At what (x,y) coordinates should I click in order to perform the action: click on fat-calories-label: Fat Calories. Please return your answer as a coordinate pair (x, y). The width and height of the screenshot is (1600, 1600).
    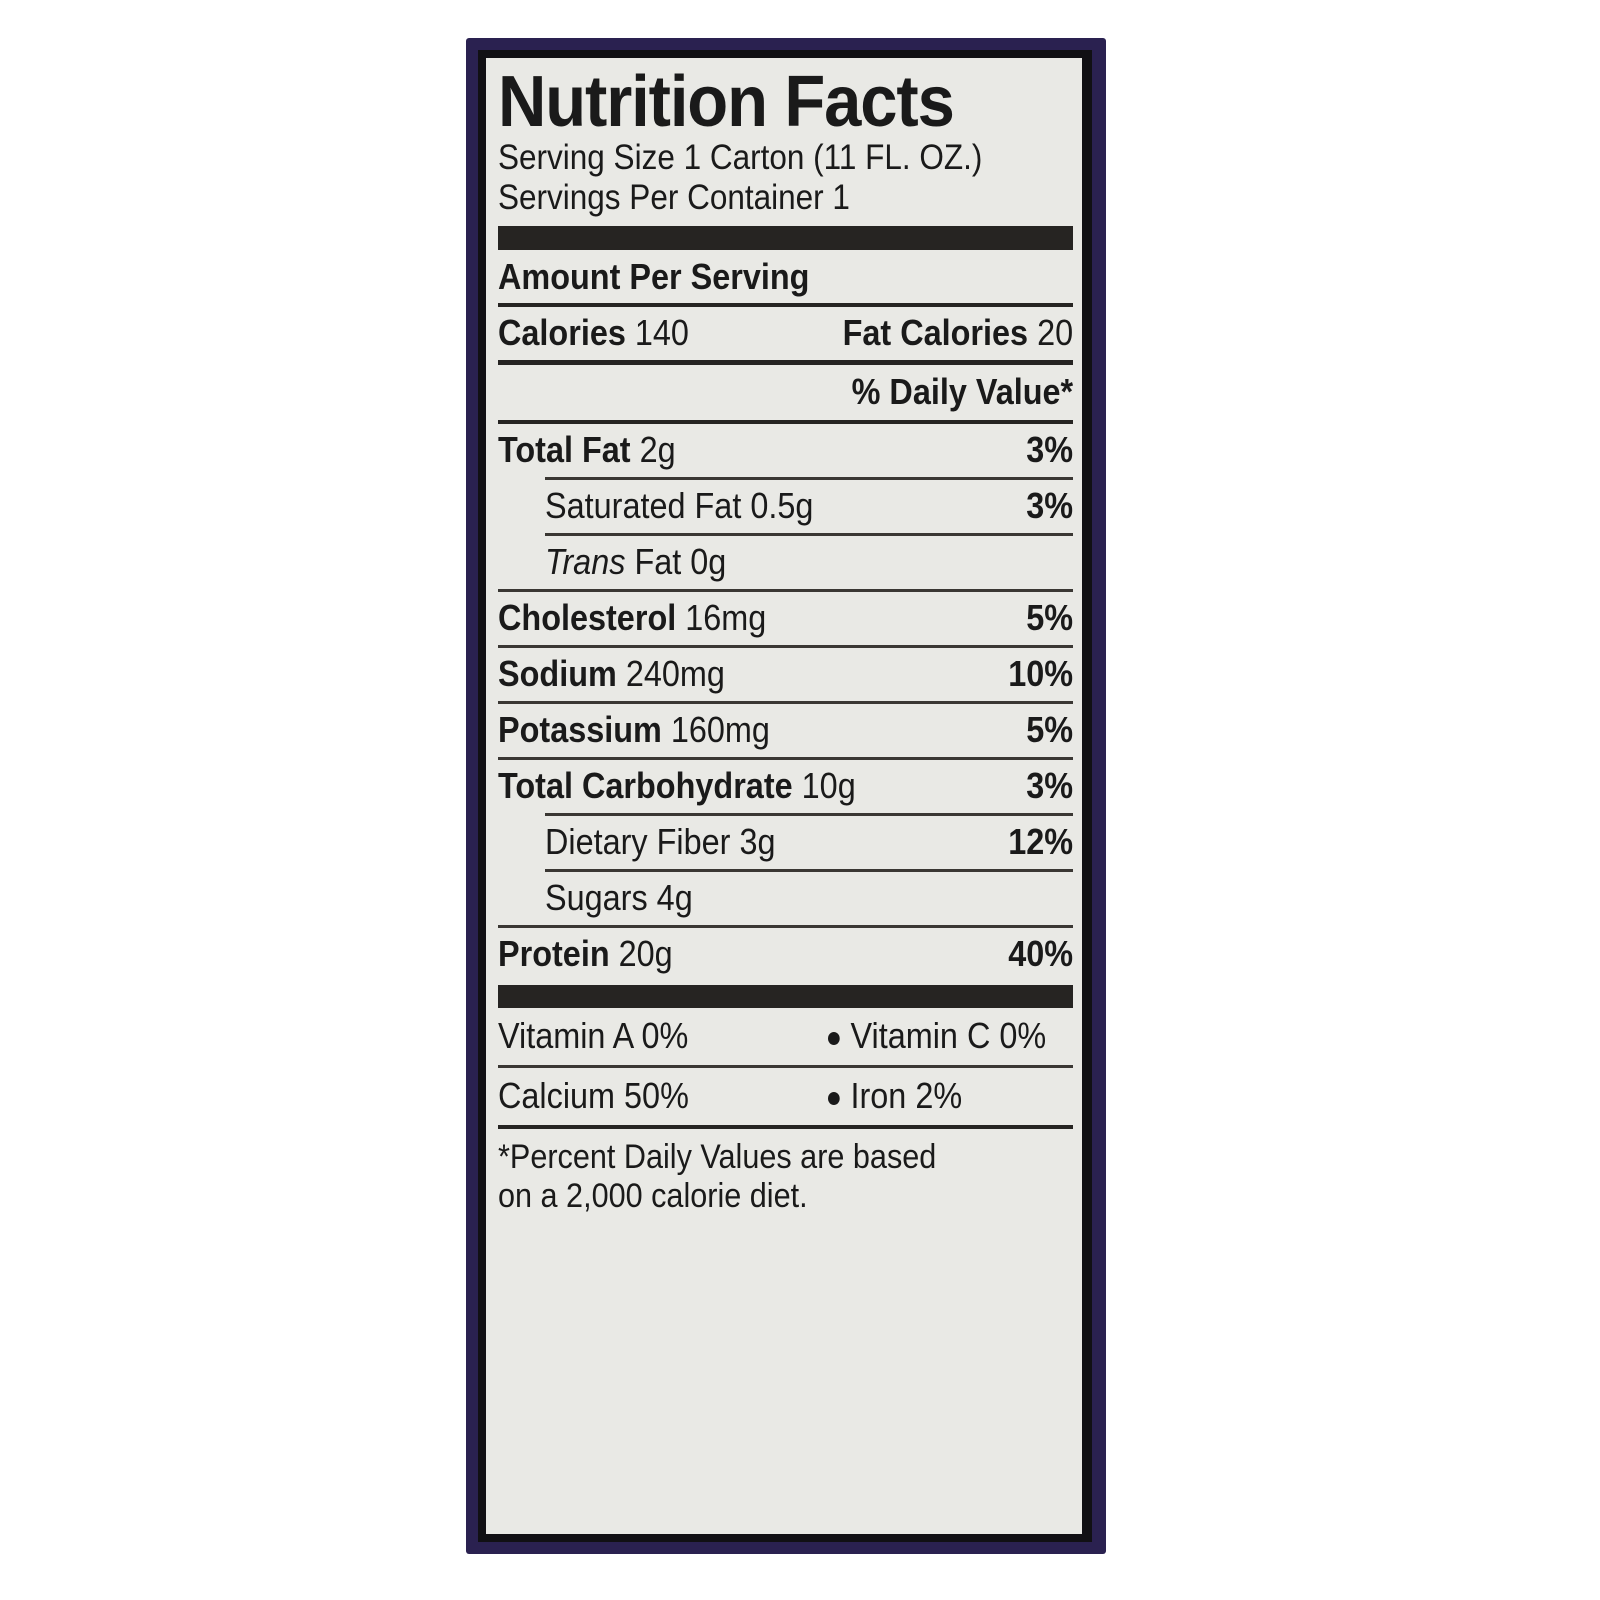
    Looking at the image, I should click on (935, 333).